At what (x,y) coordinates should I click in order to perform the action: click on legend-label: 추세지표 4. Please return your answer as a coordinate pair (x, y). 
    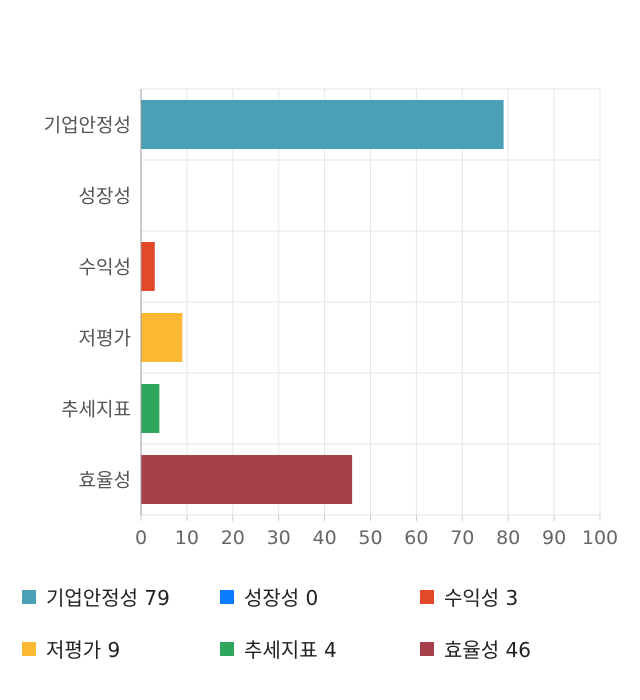
    Looking at the image, I should click on (290, 650).